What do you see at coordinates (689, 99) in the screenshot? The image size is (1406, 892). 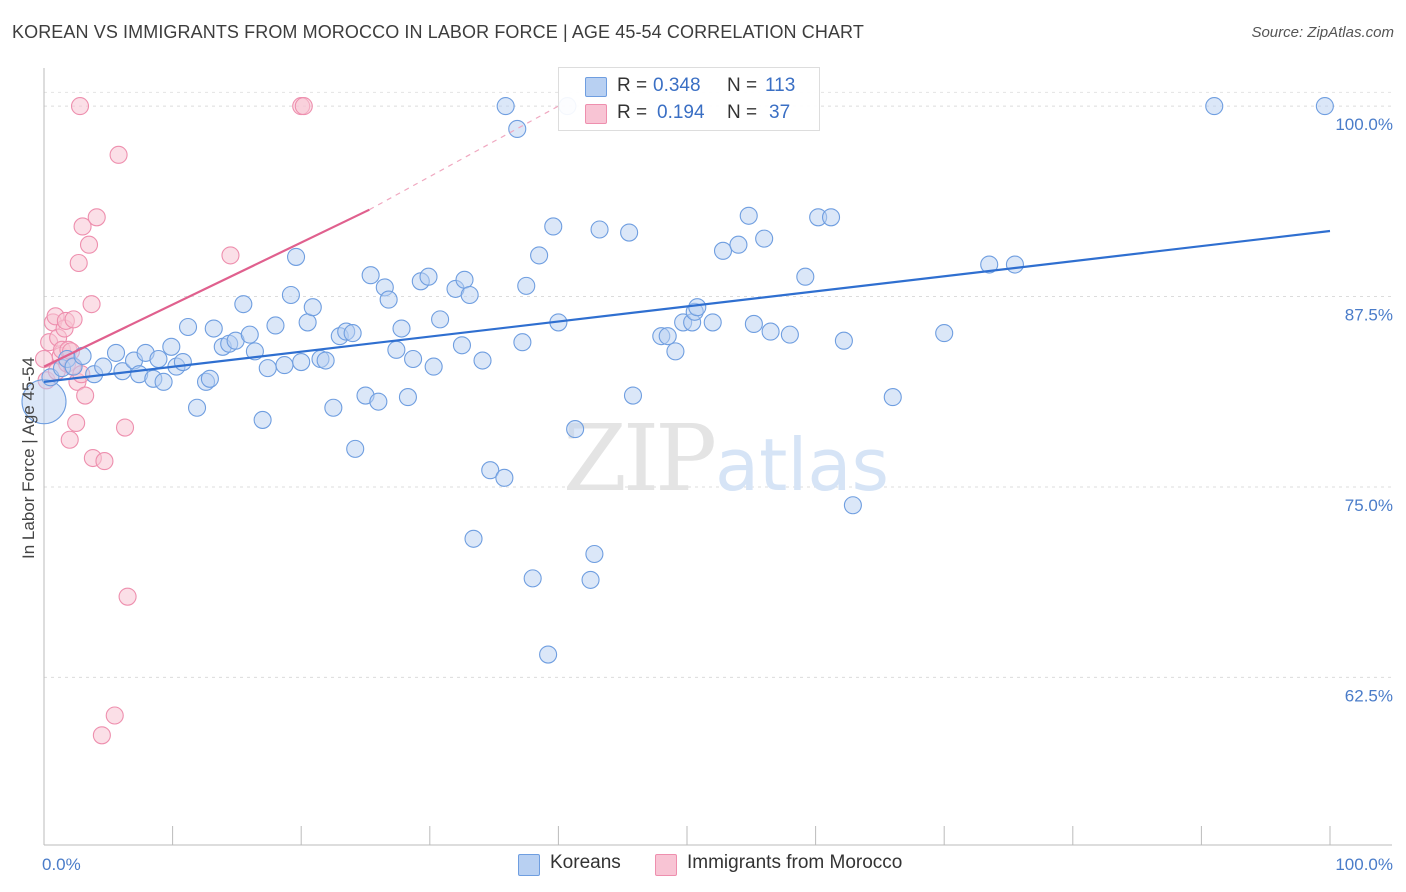 I see `stats-legend: R = 0.348 N = 113 R = 0.194 N = 37` at bounding box center [689, 99].